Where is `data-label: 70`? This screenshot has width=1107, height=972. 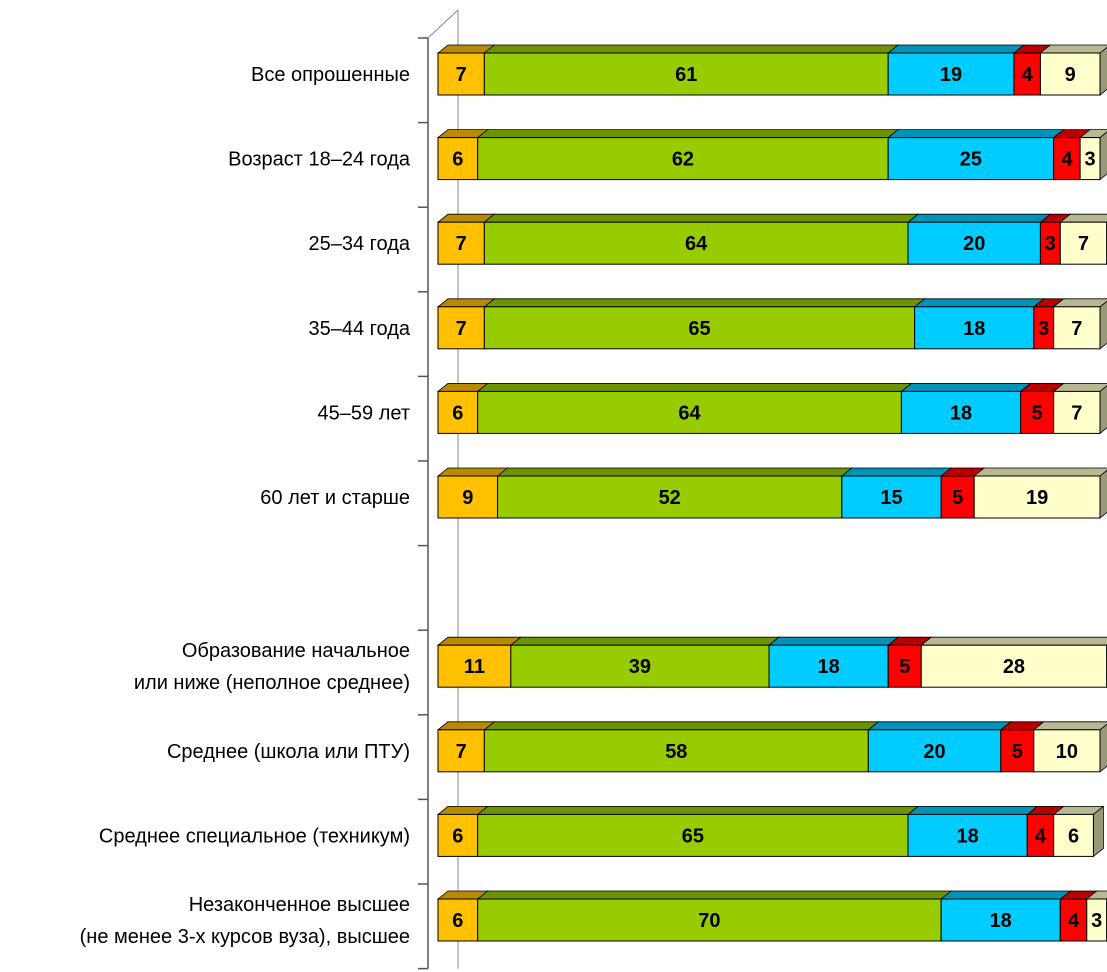 data-label: 70 is located at coordinates (709, 921).